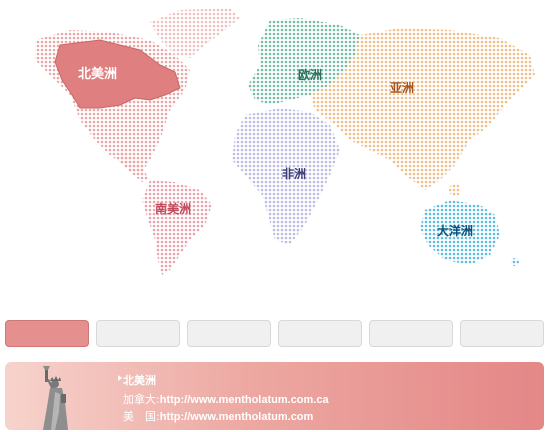 This screenshot has width=549, height=432. What do you see at coordinates (244, 400) in the screenshot?
I see `canada-link: http://www.mentholatum.com.ca` at bounding box center [244, 400].